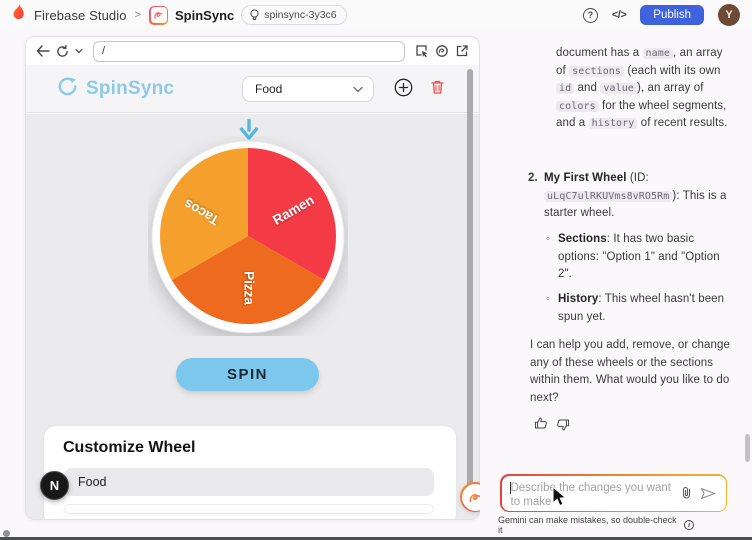  What do you see at coordinates (247, 374) in the screenshot?
I see `spin-button: SPIN` at bounding box center [247, 374].